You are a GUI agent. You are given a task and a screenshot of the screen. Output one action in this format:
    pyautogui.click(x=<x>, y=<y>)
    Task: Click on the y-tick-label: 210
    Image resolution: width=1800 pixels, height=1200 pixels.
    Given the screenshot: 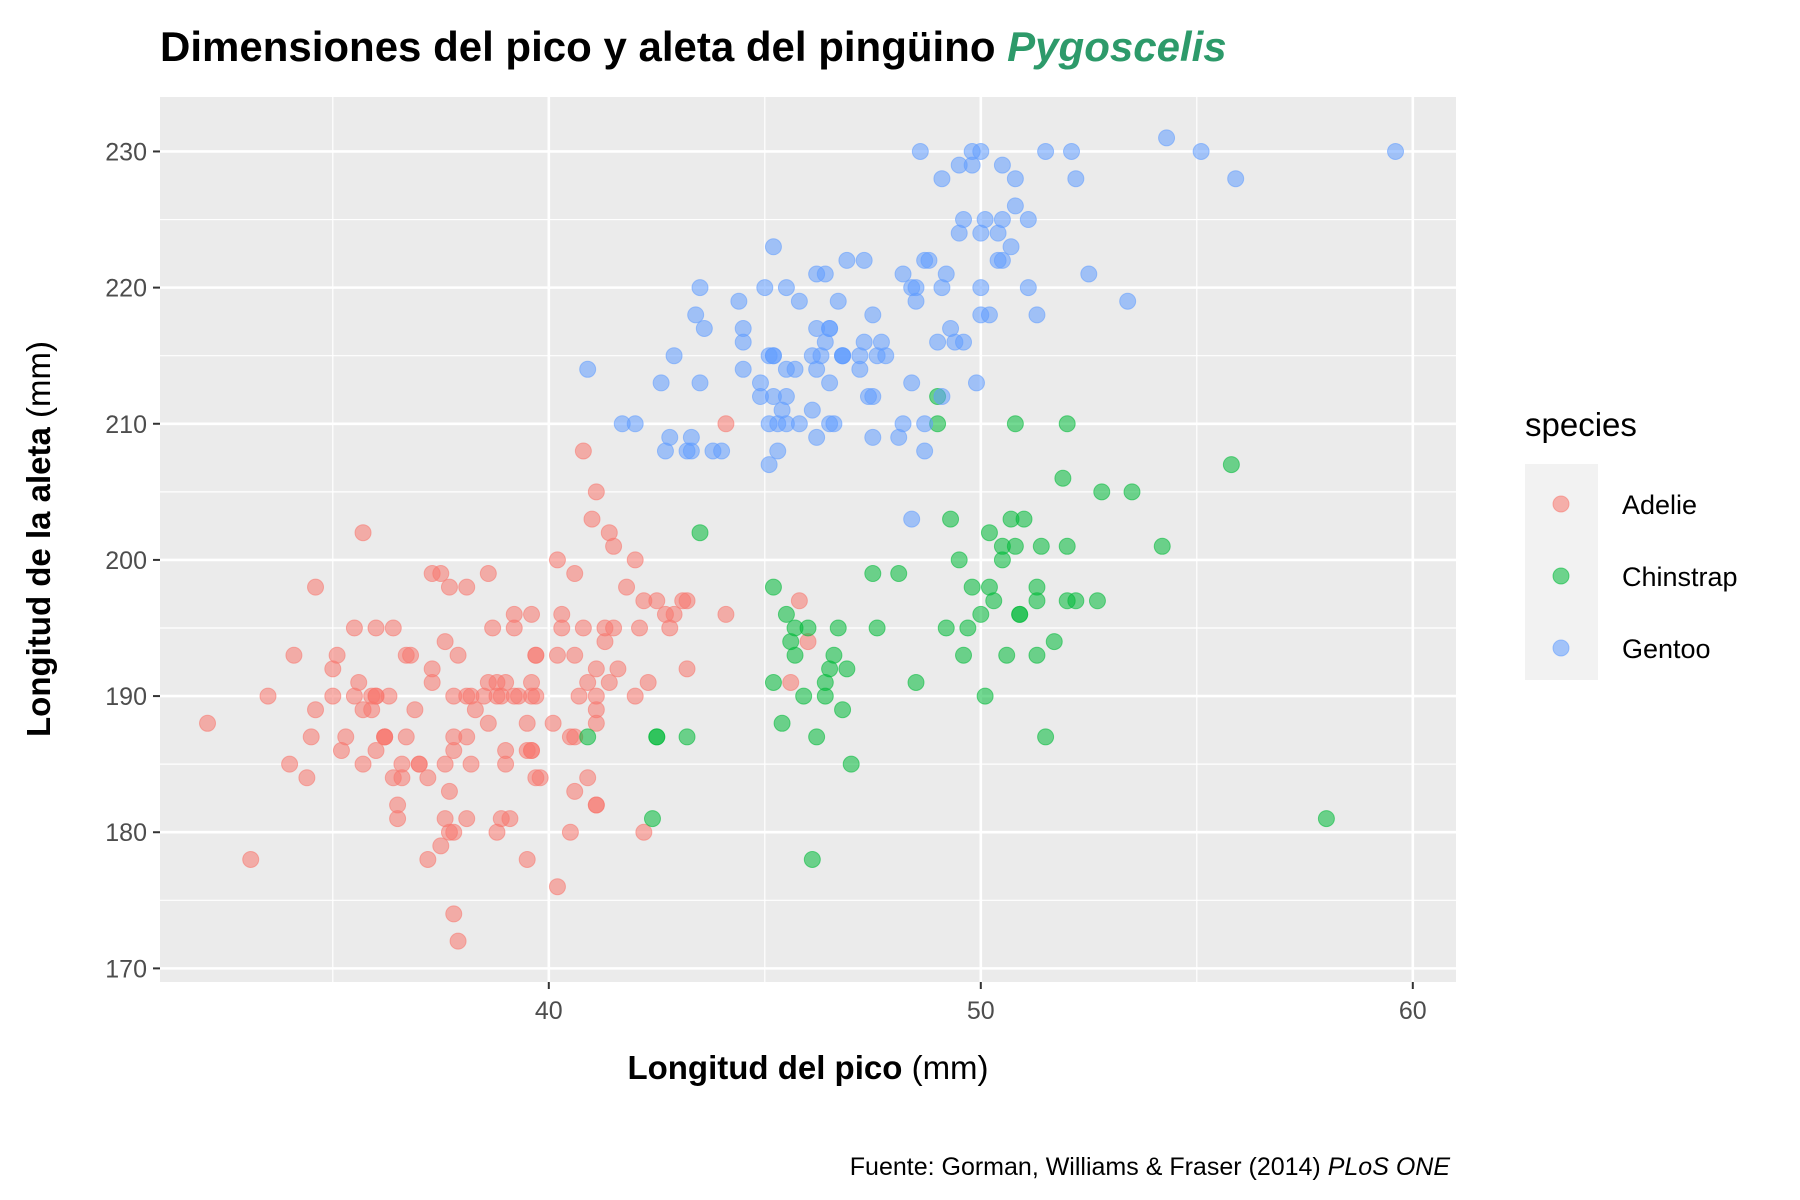 What is the action you would take?
    pyautogui.click(x=126, y=425)
    